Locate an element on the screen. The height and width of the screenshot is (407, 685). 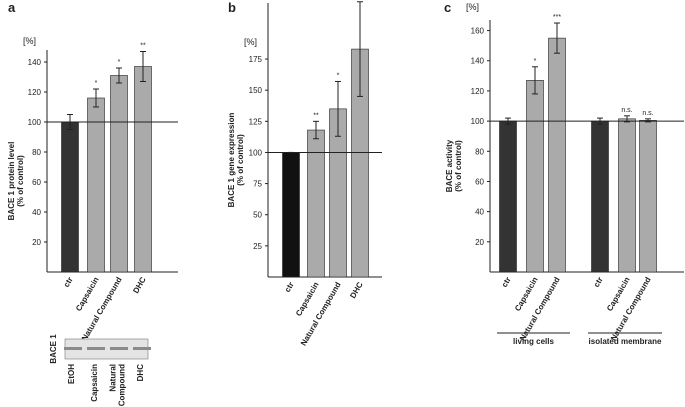
panel-label: c is located at coordinates (447, 7).